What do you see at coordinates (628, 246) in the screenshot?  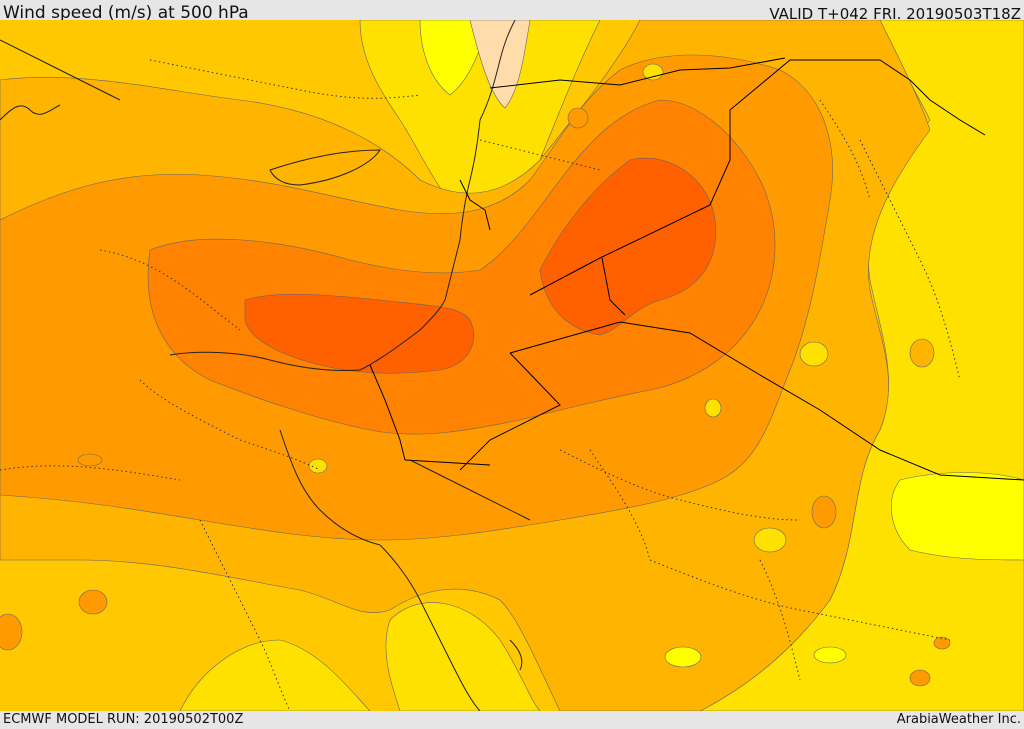 I see `field-red-core-east` at bounding box center [628, 246].